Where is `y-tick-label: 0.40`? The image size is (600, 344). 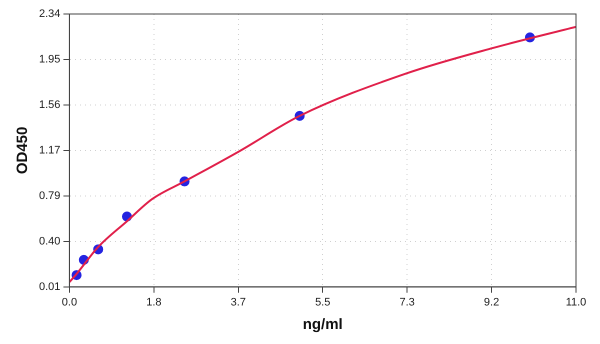 y-tick-label: 0.40 is located at coordinates (49, 241).